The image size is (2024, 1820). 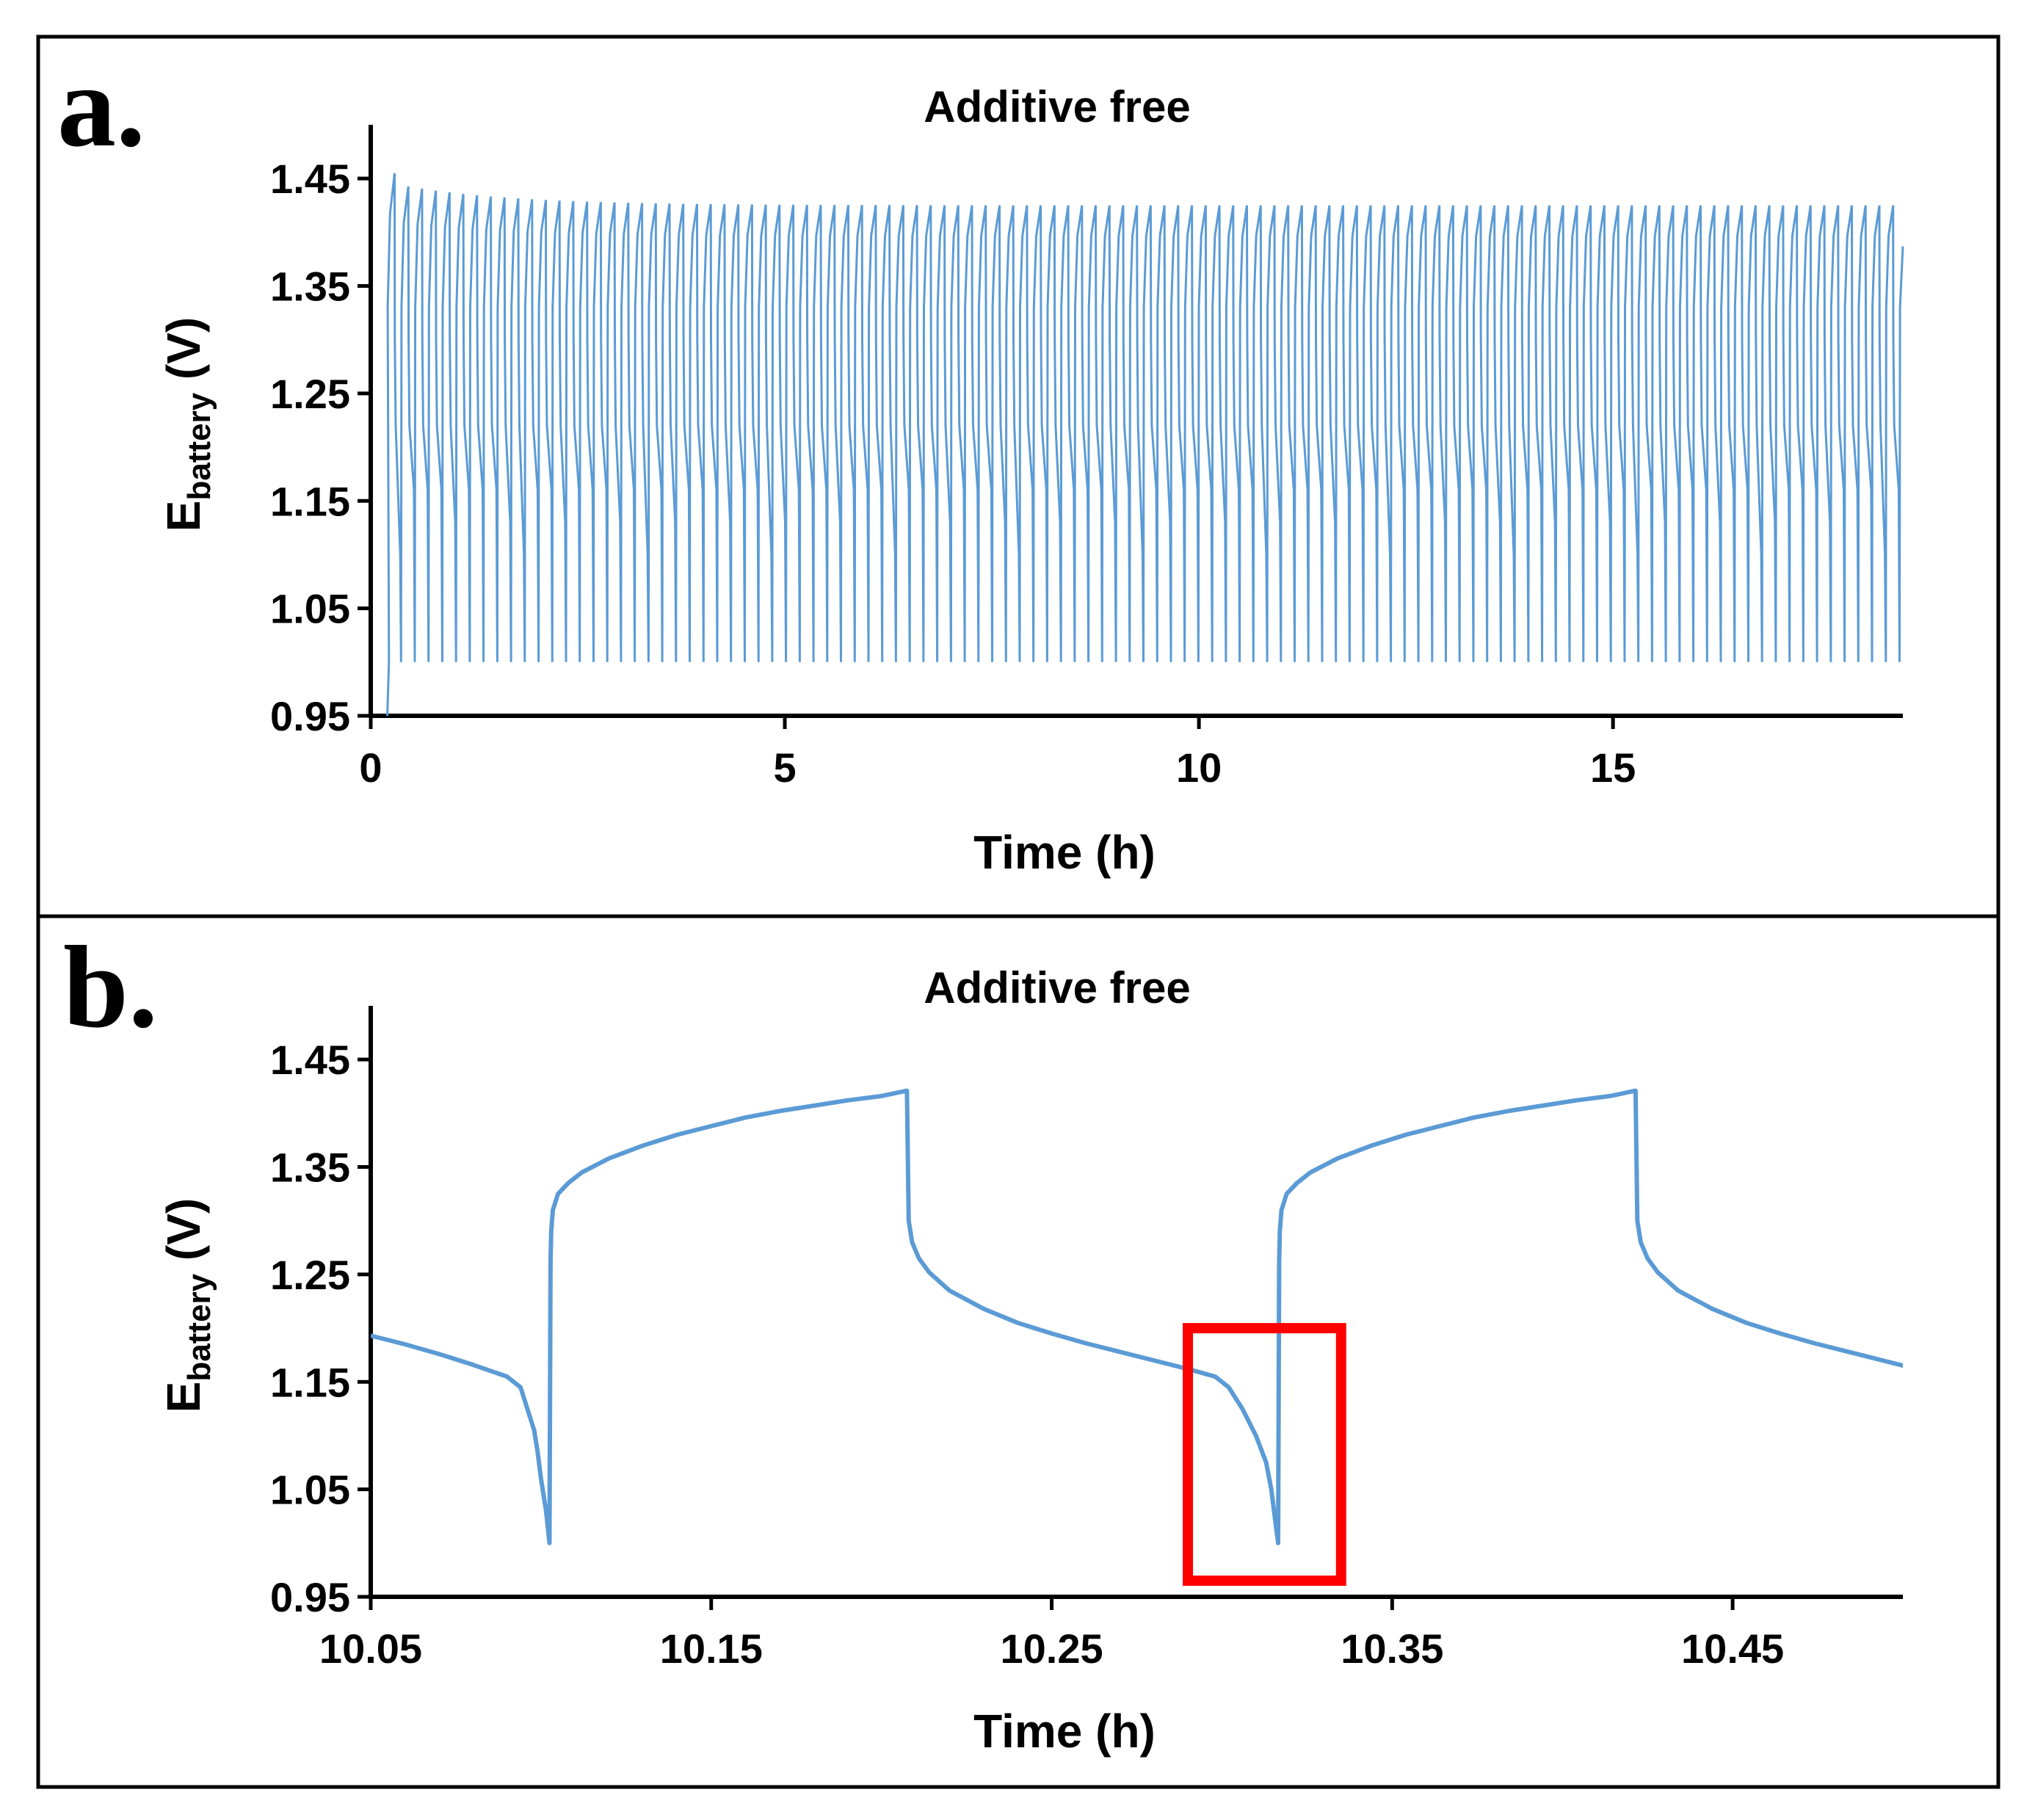 What do you see at coordinates (310, 609) in the screenshot?
I see `panel-a-y-tick-label: 1.05` at bounding box center [310, 609].